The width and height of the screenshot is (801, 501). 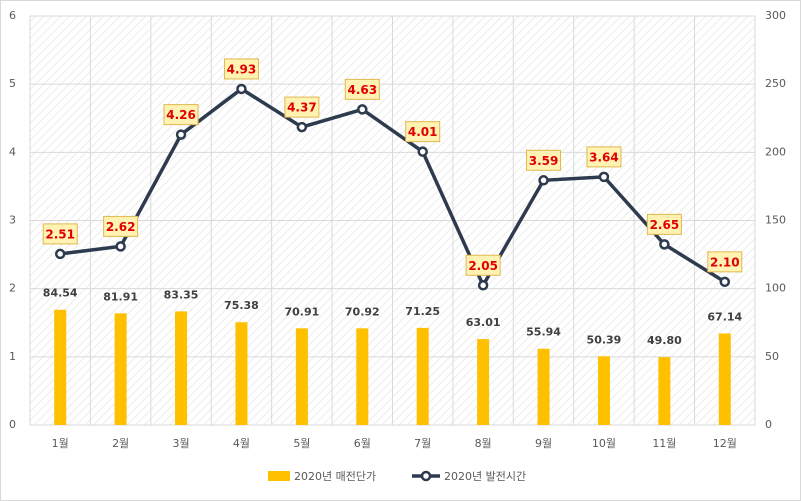 What do you see at coordinates (485, 476) in the screenshot?
I see `legend-label: 2020년 발전시간` at bounding box center [485, 476].